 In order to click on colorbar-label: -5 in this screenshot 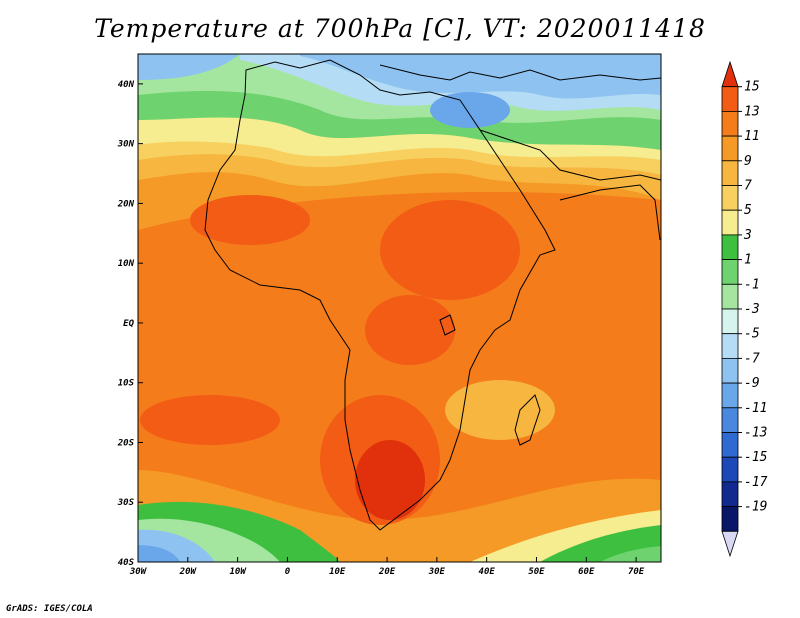, I will do `click(752, 334)`.